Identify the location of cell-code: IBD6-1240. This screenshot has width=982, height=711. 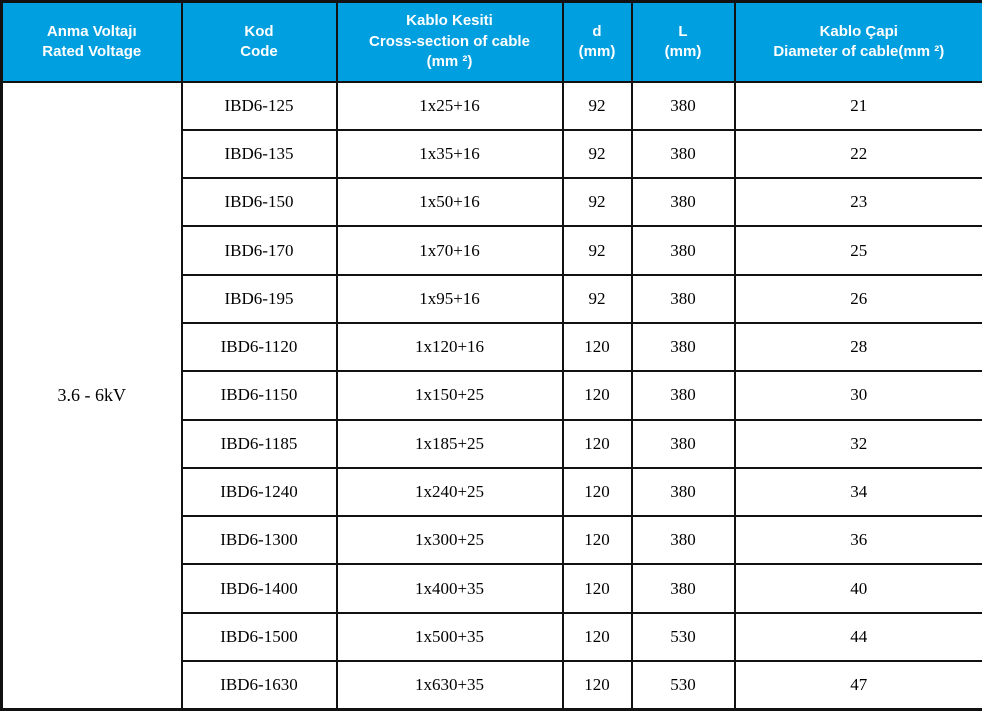
(259, 492).